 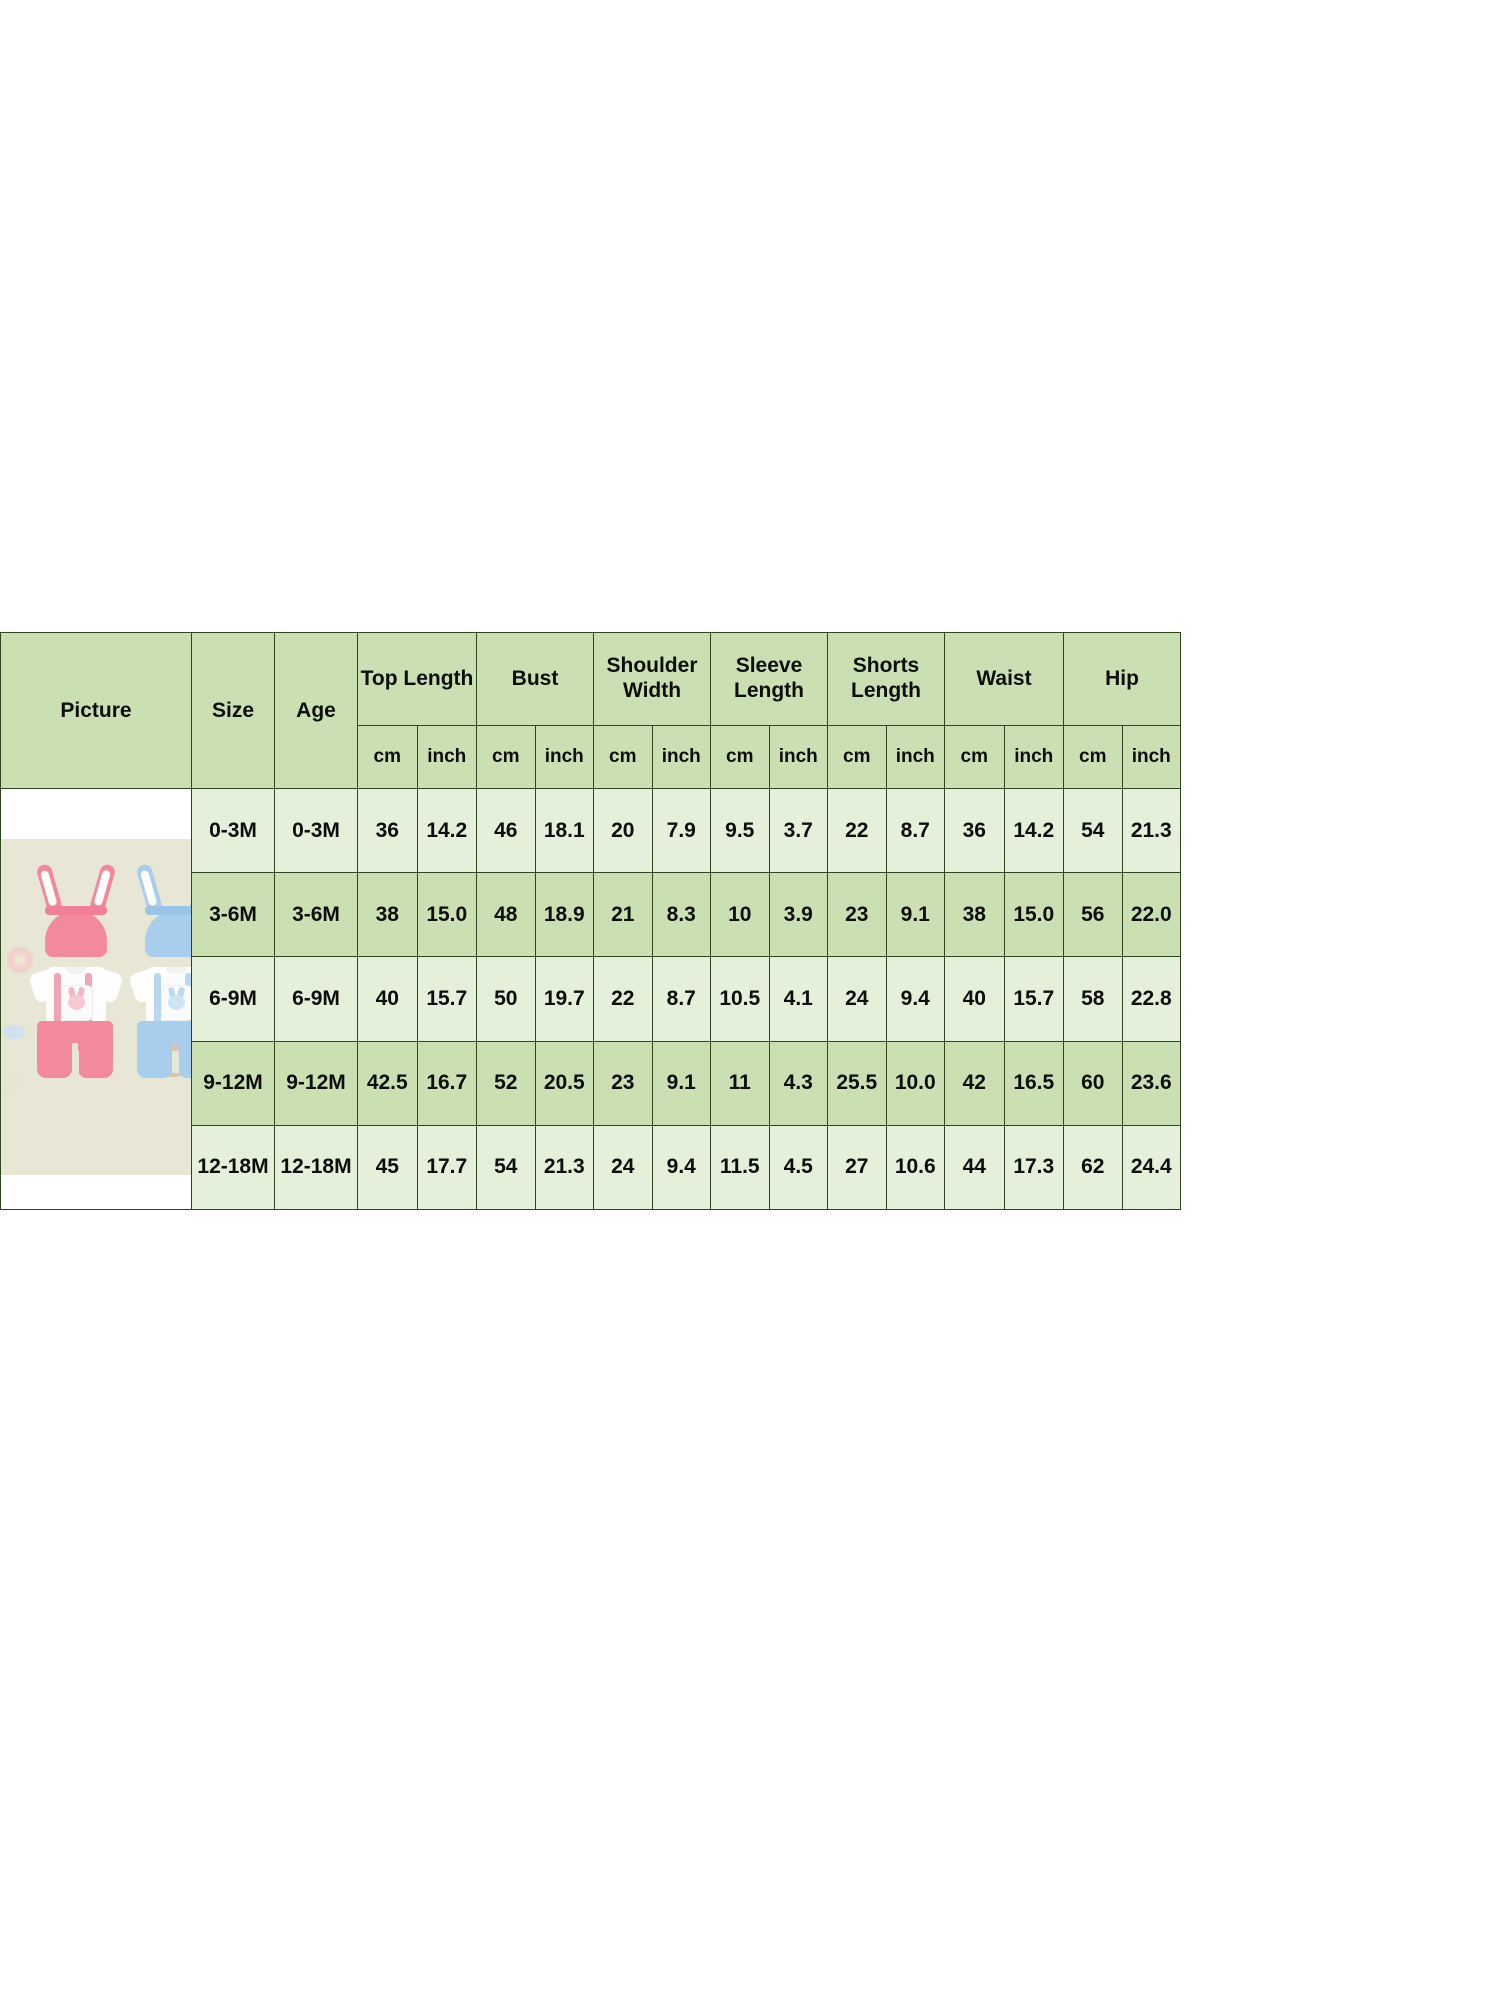 What do you see at coordinates (974, 830) in the screenshot?
I see `cell-waist-cm: 36` at bounding box center [974, 830].